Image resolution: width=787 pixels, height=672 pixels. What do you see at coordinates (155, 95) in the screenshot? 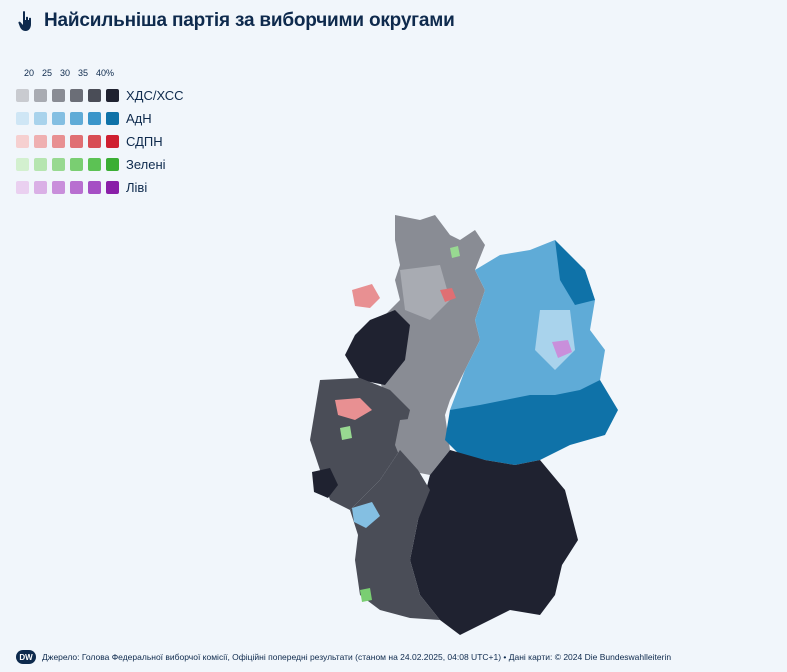
I see `legend-party-label: ХДС/ХСС` at bounding box center [155, 95].